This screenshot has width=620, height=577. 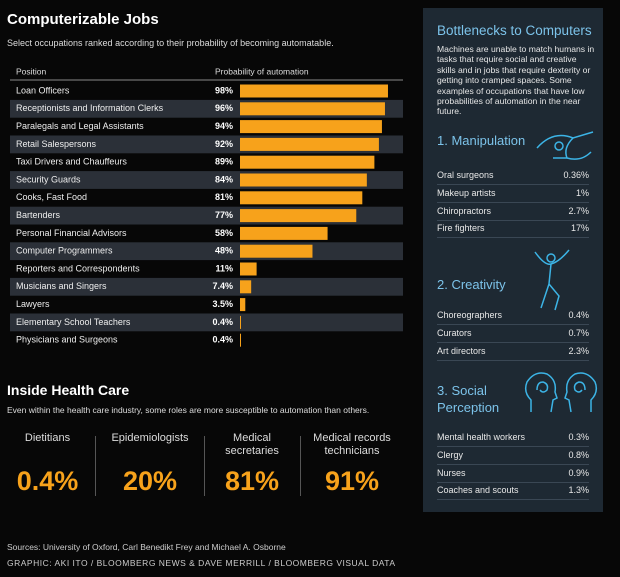 What do you see at coordinates (80, 126) in the screenshot?
I see `category-label: Paralegals and Legal Assistants` at bounding box center [80, 126].